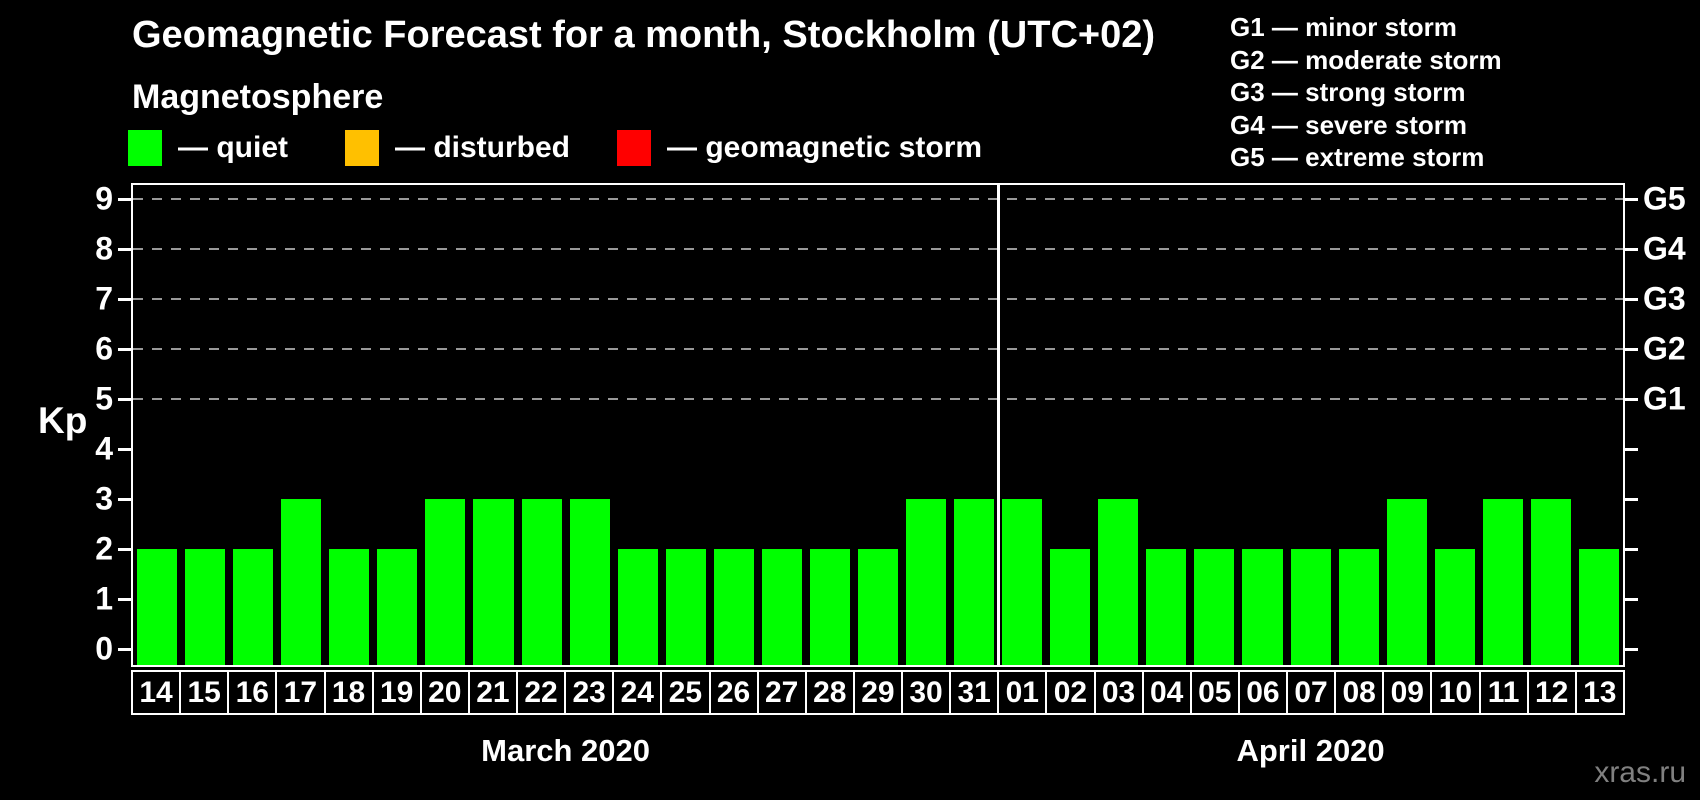  I want to click on y-axis-label-4: 4, so click(104, 448).